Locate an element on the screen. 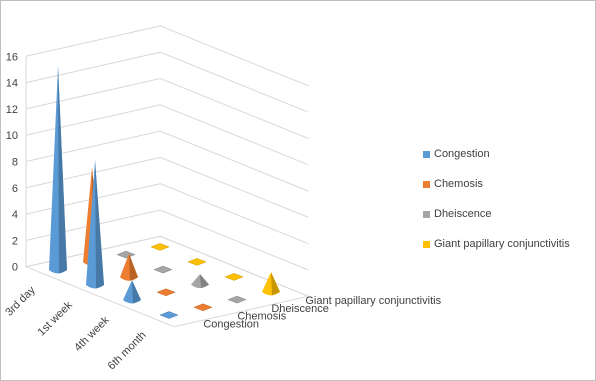 This screenshot has height=381, width=596. x-tick-label: 1st week is located at coordinates (56, 319).